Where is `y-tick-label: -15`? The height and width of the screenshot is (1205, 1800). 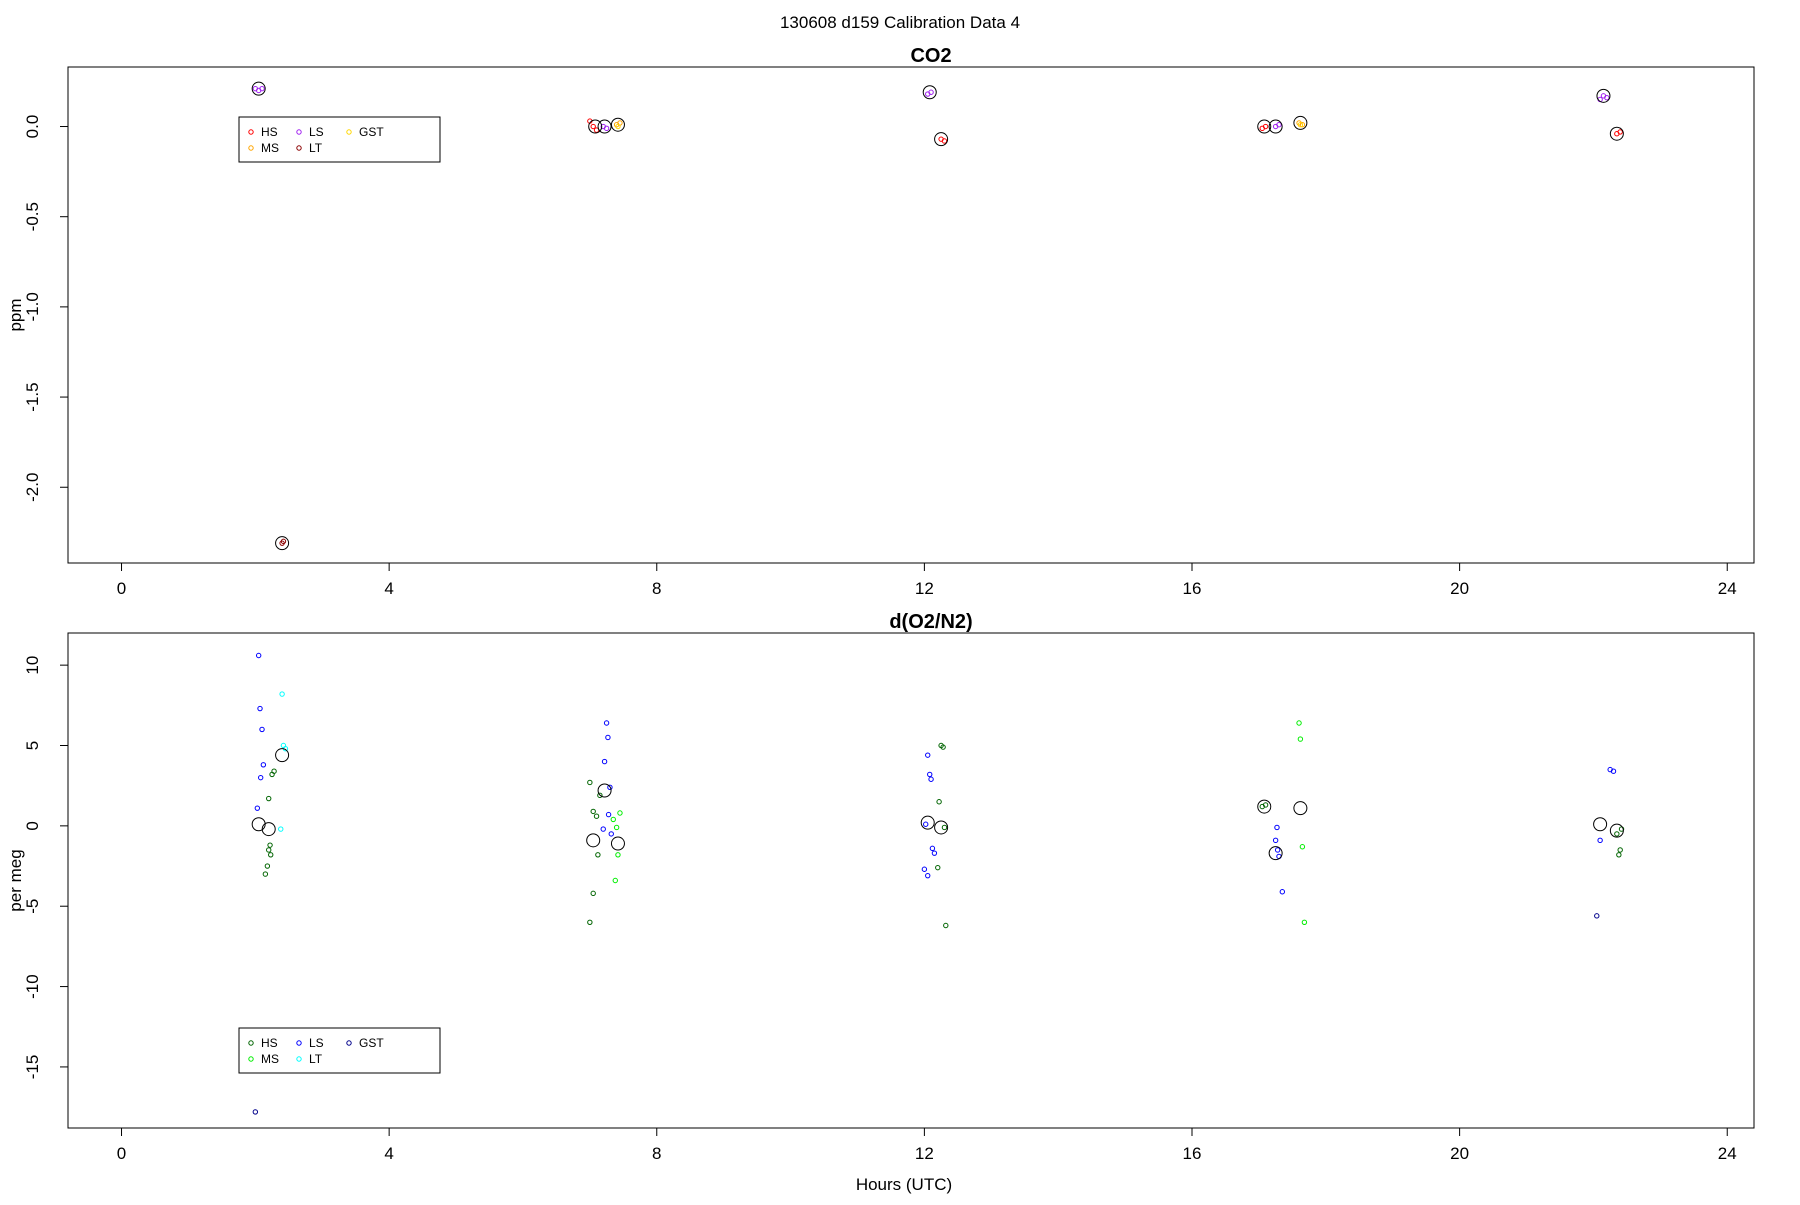
y-tick-label: -15 is located at coordinates (32, 1067).